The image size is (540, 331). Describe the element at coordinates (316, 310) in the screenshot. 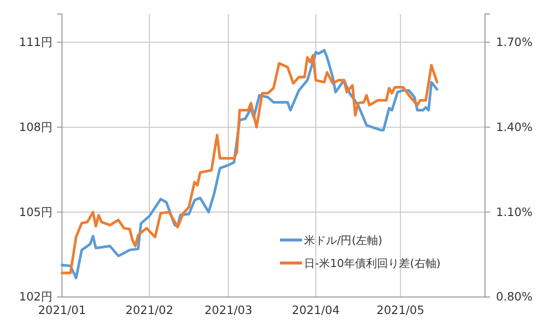

I see `x-tick-label: 2021/04` at that location.